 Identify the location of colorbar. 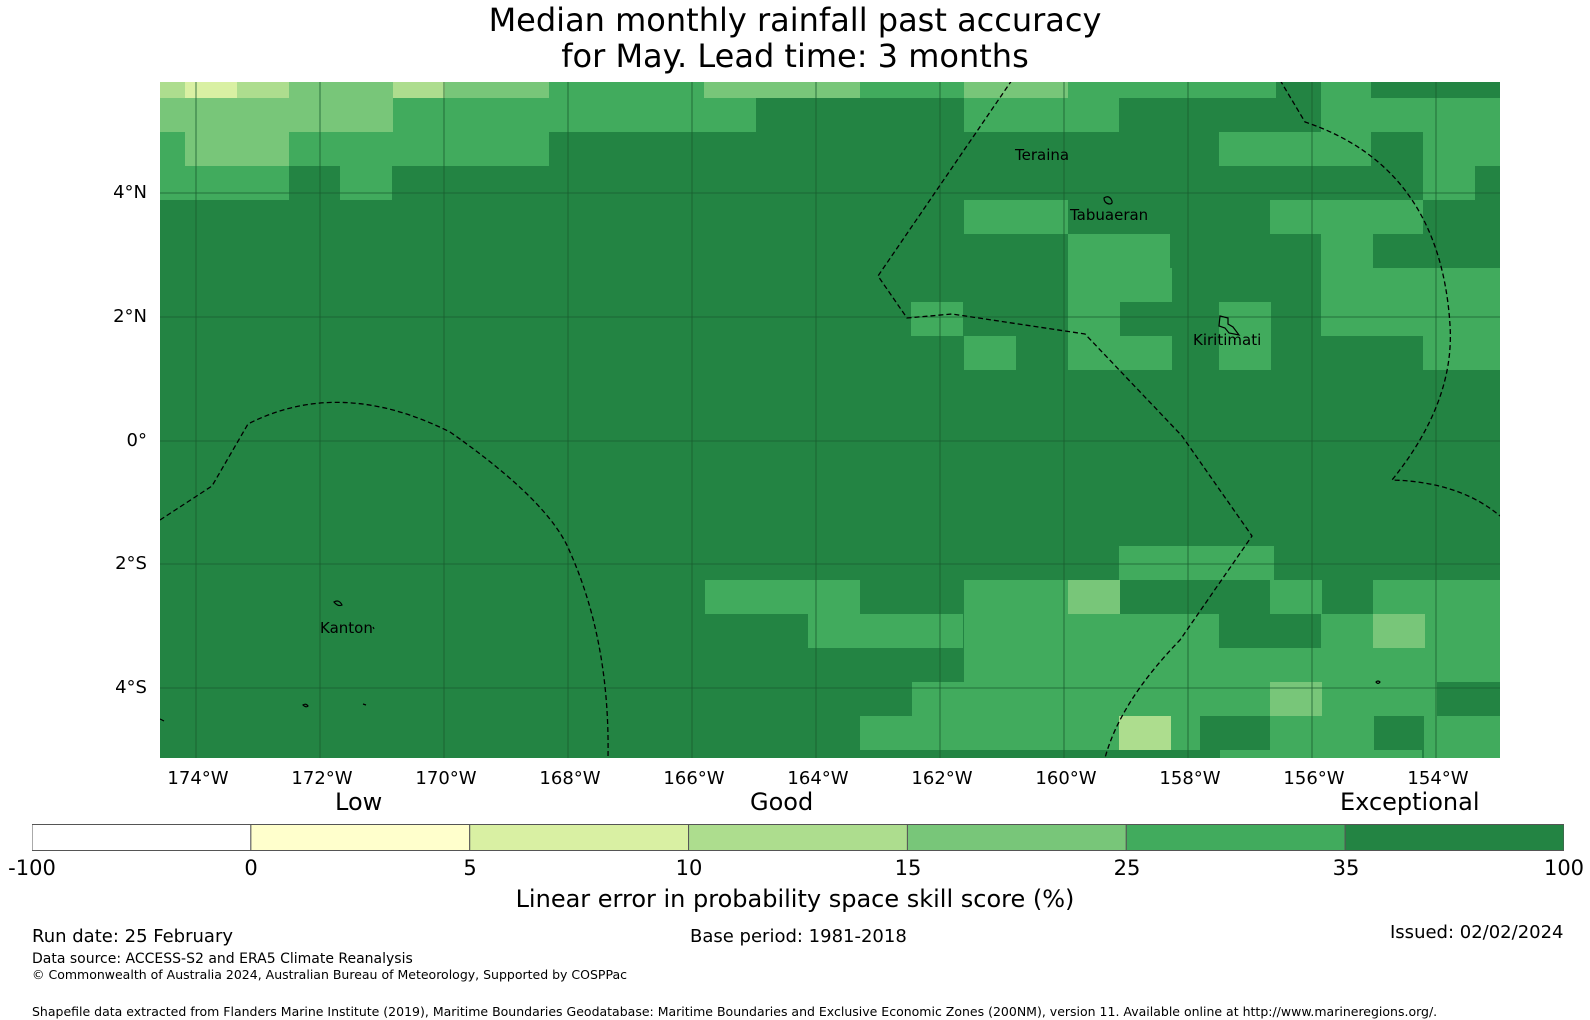
(798, 837).